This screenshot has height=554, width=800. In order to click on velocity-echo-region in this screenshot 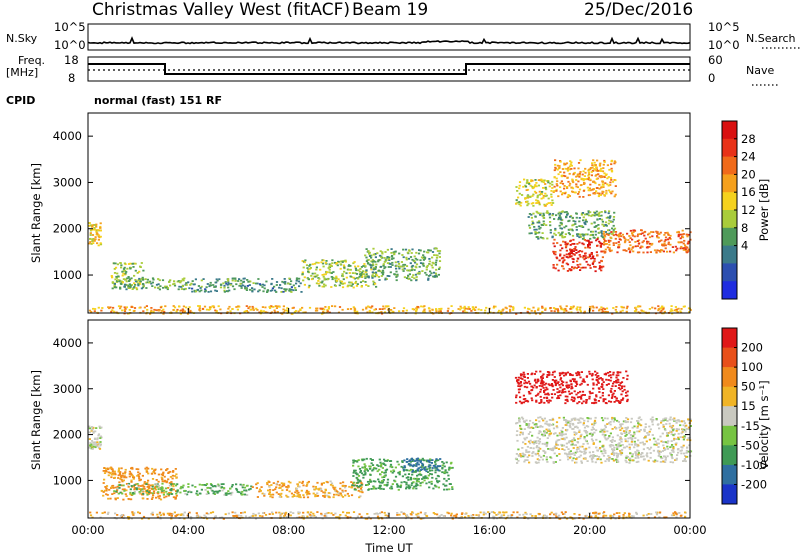, I will do `click(402, 474)`.